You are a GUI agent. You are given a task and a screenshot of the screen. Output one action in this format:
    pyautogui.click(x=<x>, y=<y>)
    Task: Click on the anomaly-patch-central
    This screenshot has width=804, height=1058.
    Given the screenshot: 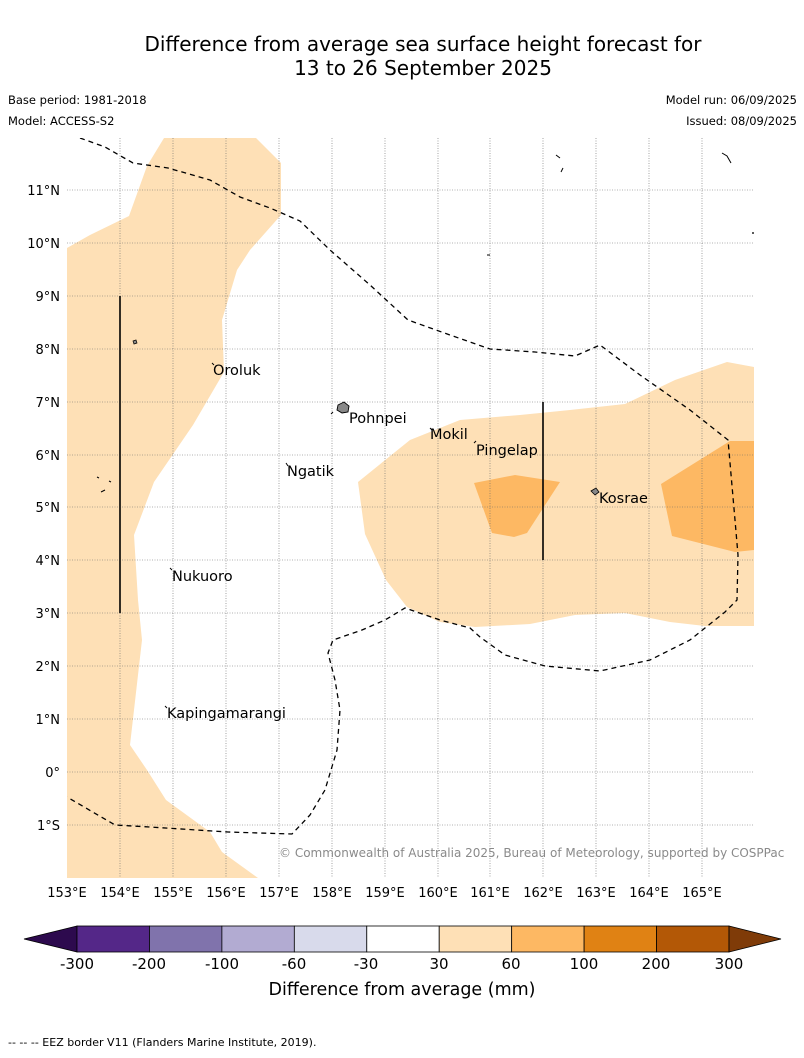 What is the action you would take?
    pyautogui.click(x=517, y=506)
    